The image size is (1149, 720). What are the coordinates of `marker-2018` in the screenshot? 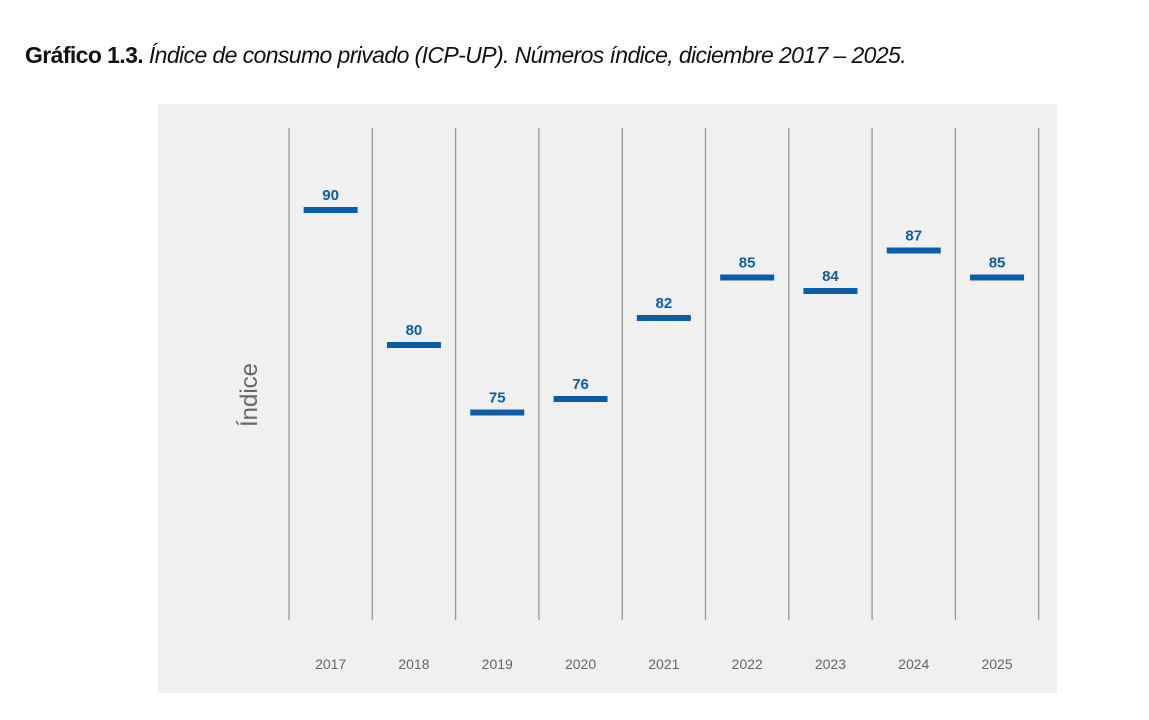 It's located at (413, 345).